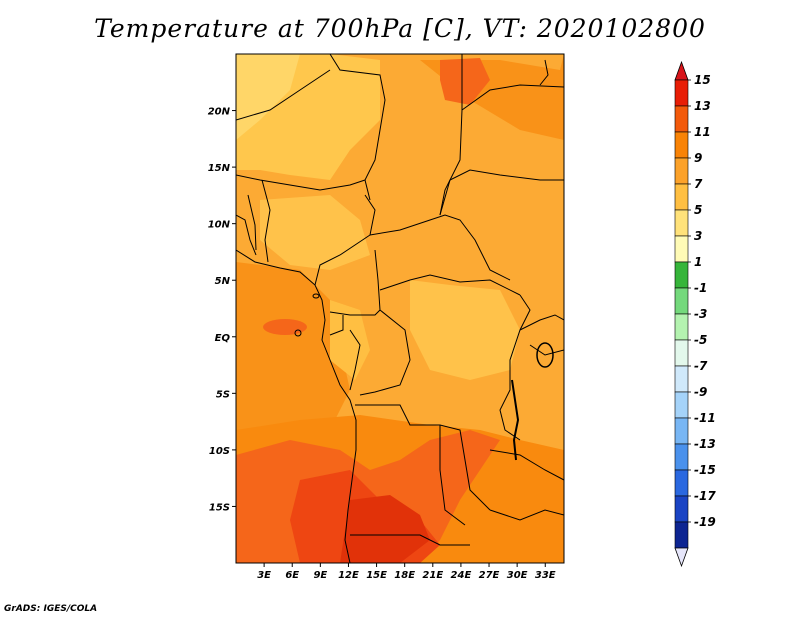  What do you see at coordinates (705, 470) in the screenshot?
I see `colorbar-label: -15` at bounding box center [705, 470].